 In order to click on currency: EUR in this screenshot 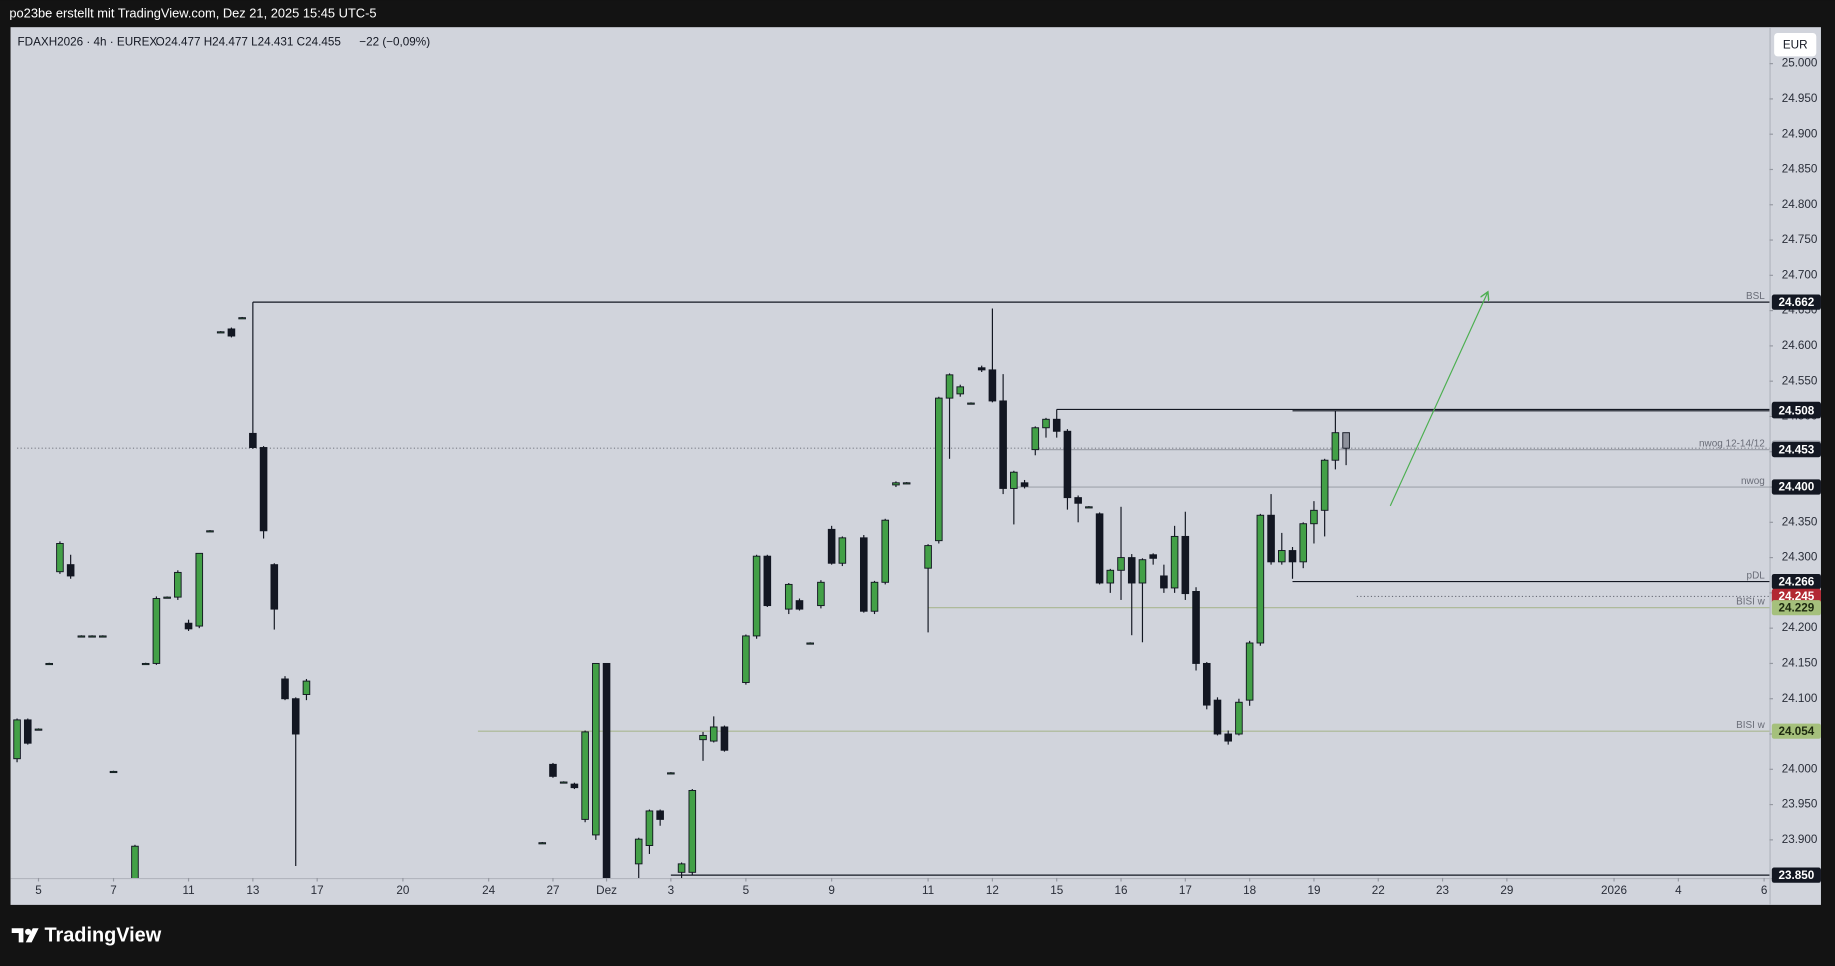, I will do `click(1795, 44)`.